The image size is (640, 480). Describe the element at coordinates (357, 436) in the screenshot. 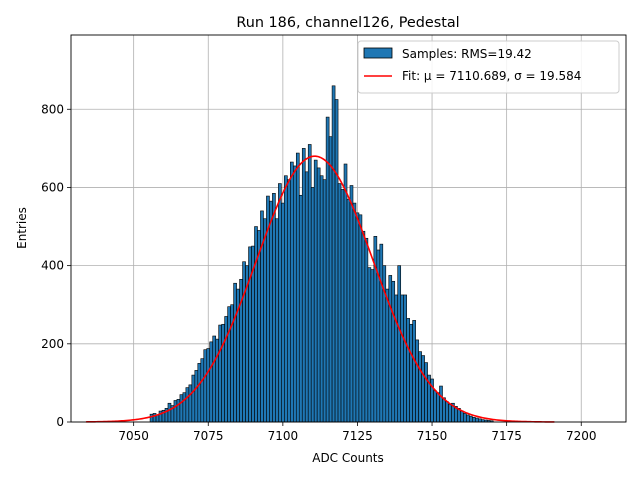

I see `x-tick-label: 7125` at that location.